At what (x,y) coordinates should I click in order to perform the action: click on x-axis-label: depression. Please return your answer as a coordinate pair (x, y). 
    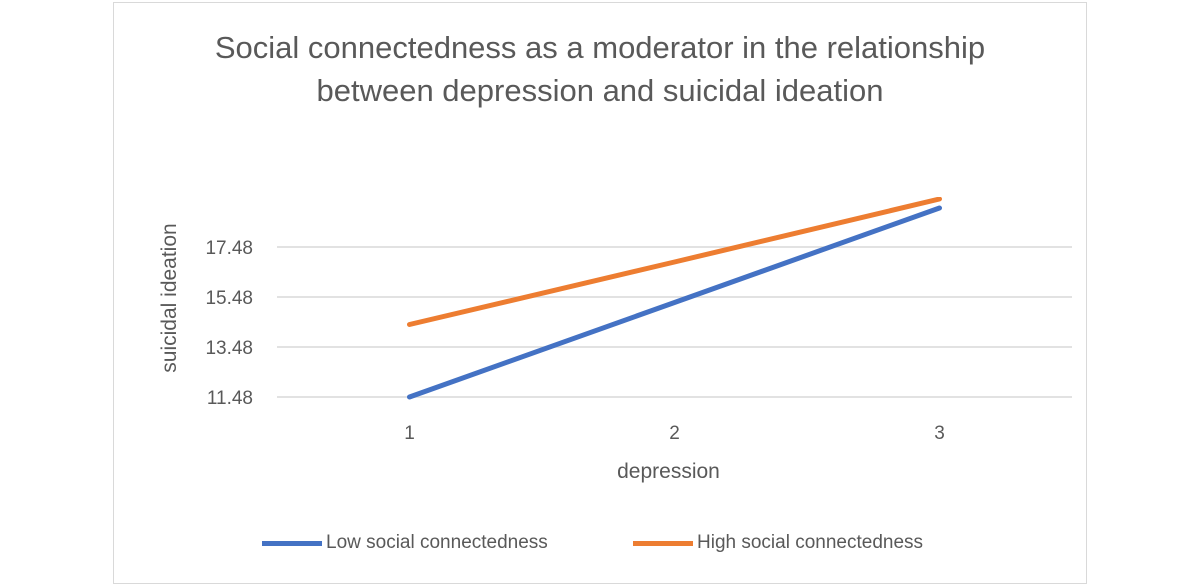
    Looking at the image, I should click on (668, 471).